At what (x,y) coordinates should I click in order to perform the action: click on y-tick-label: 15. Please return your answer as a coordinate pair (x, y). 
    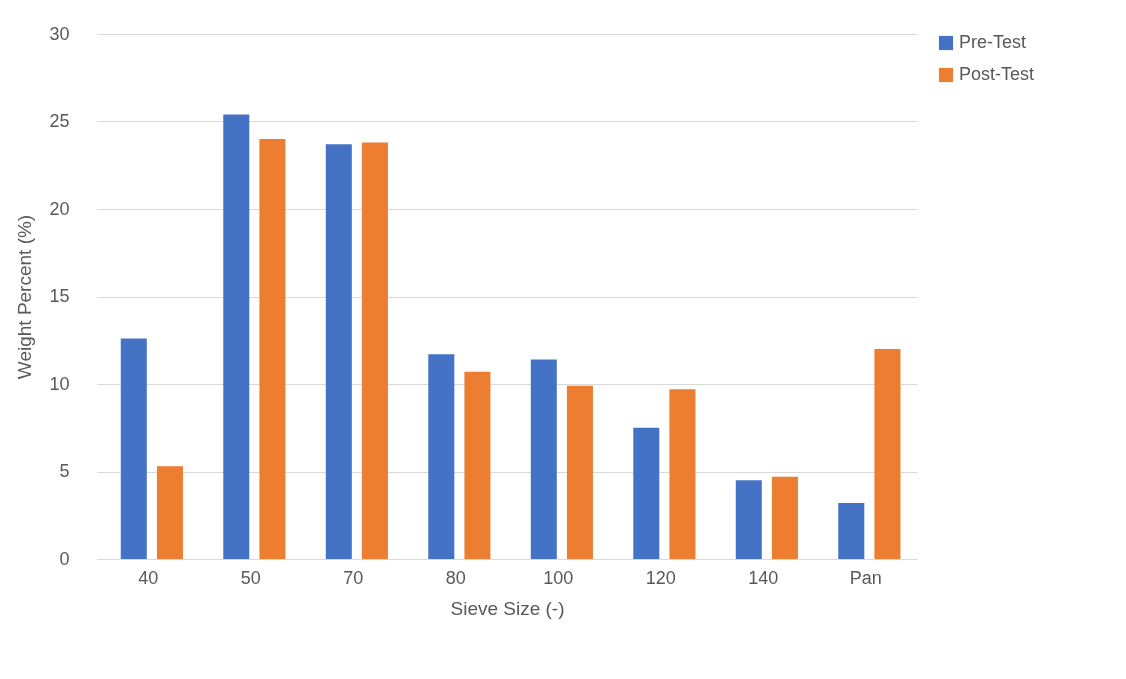
    Looking at the image, I should click on (59, 296).